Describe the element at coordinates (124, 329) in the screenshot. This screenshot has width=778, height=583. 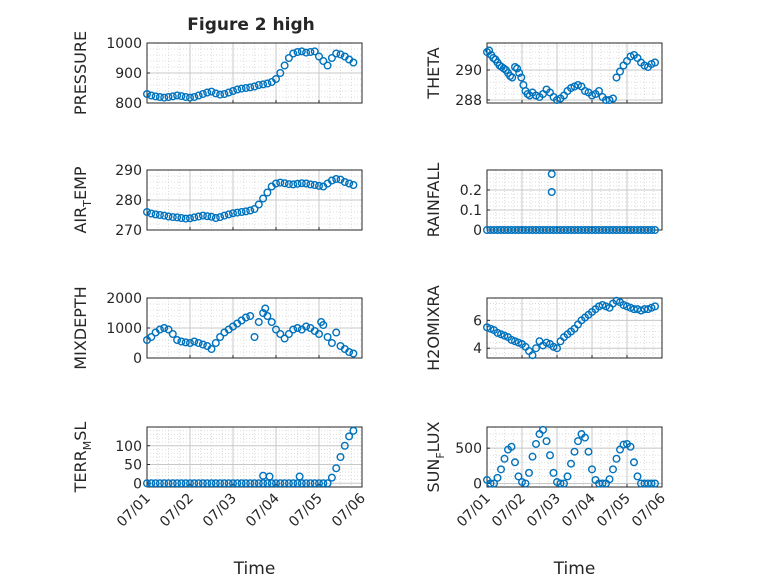
I see `ytick-label-4-1: 1000` at that location.